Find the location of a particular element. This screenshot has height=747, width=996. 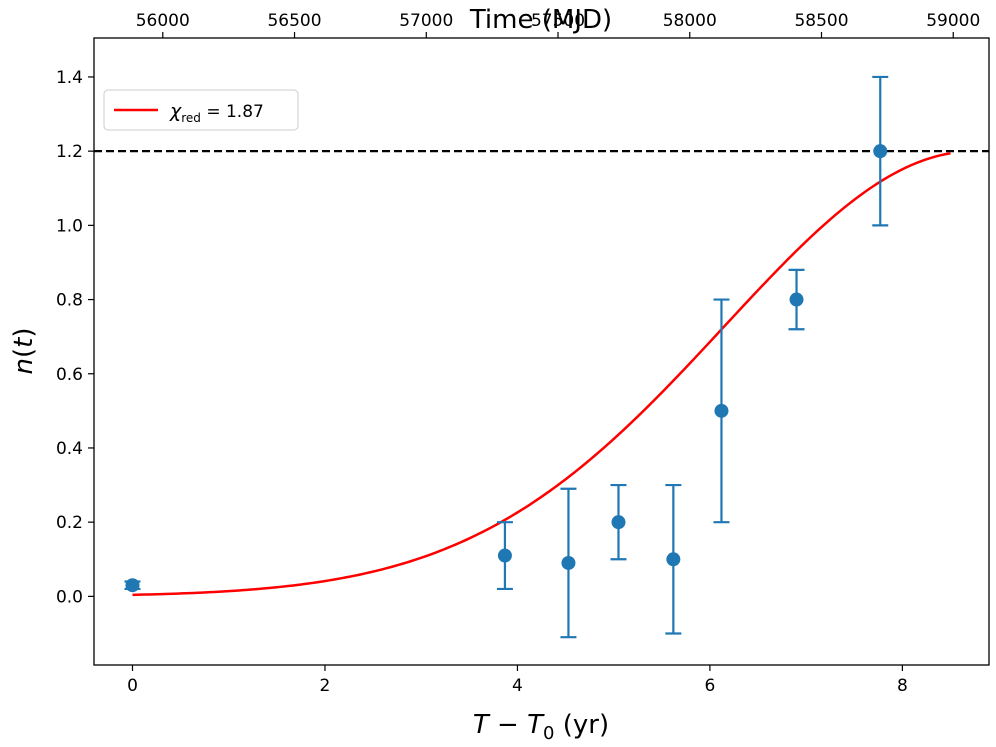

x-tick-label: 4 is located at coordinates (517, 686).